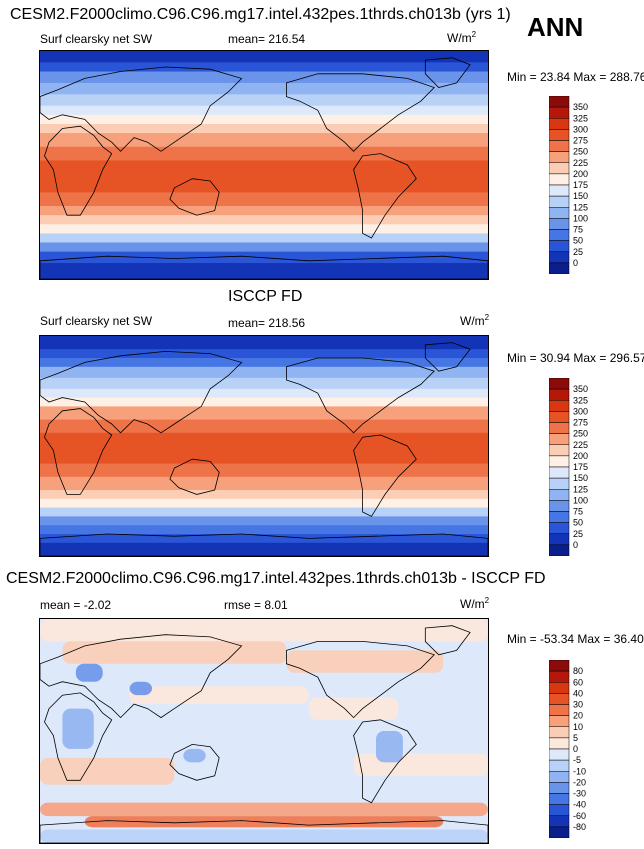 This screenshot has width=644, height=849. Describe the element at coordinates (580, 411) in the screenshot. I see `colorbar-tick-label: 300` at that location.